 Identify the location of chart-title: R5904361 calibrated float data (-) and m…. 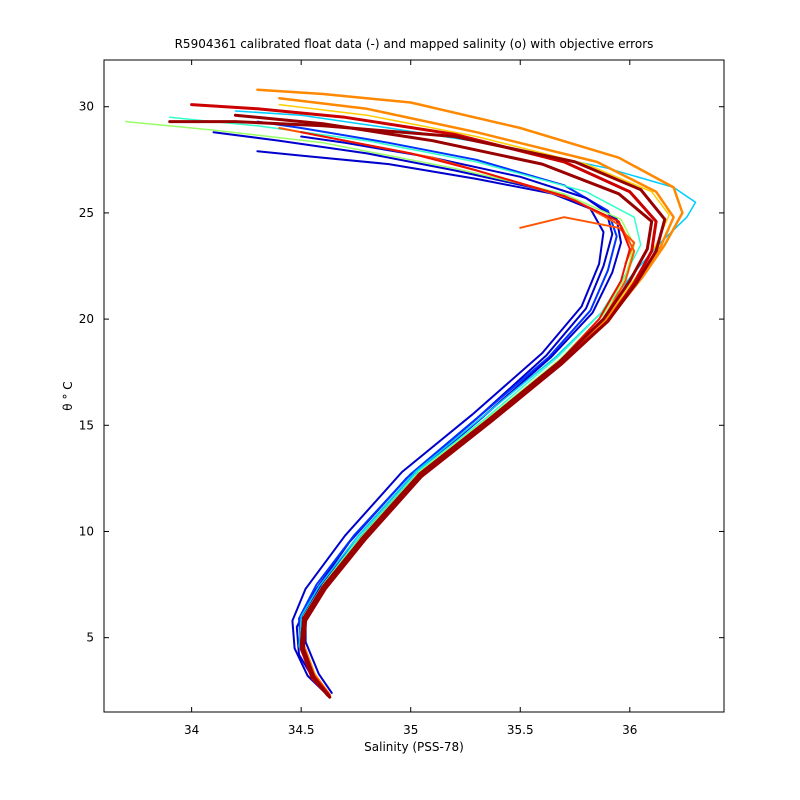
(414, 44).